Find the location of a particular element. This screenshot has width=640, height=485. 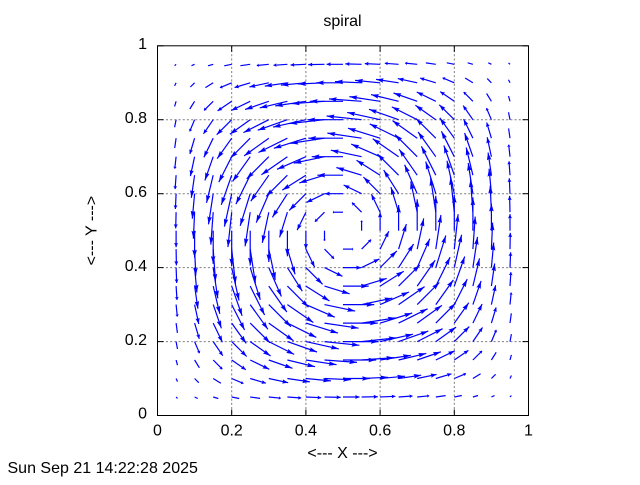

svg-text: <--- Y ---> is located at coordinates (92, 231).